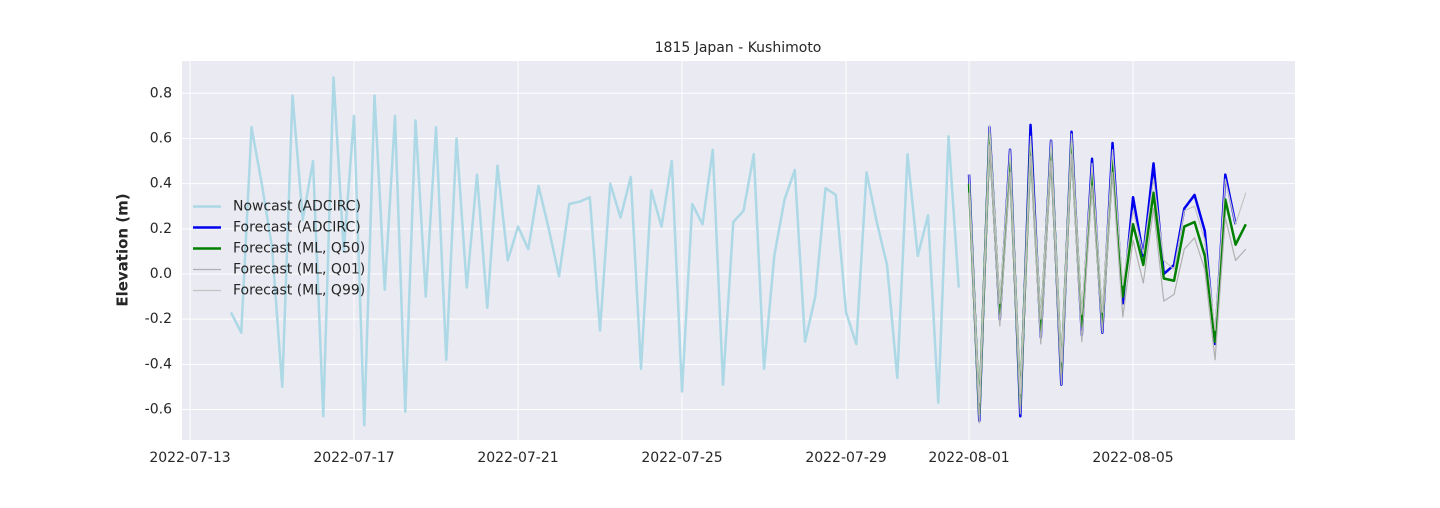  What do you see at coordinates (158, 319) in the screenshot?
I see `y-tick-label: -0.2` at bounding box center [158, 319].